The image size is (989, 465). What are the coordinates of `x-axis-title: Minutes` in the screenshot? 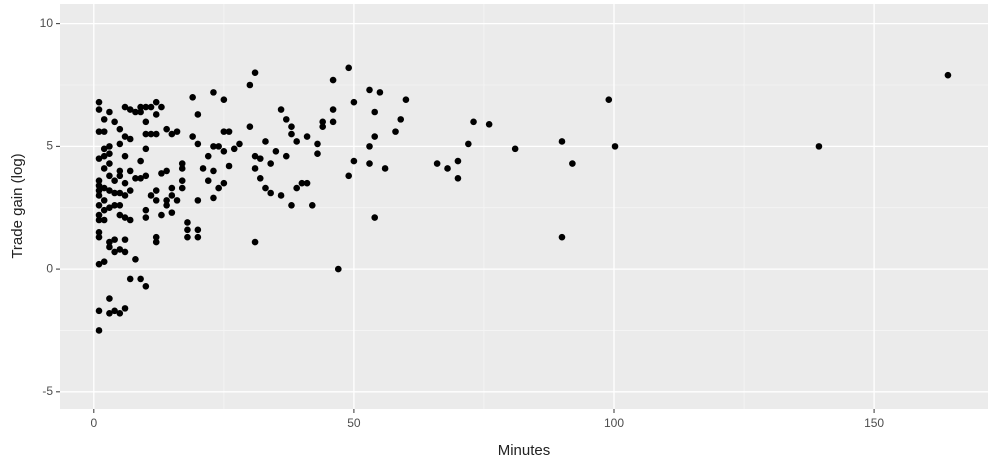 It's located at (524, 450).